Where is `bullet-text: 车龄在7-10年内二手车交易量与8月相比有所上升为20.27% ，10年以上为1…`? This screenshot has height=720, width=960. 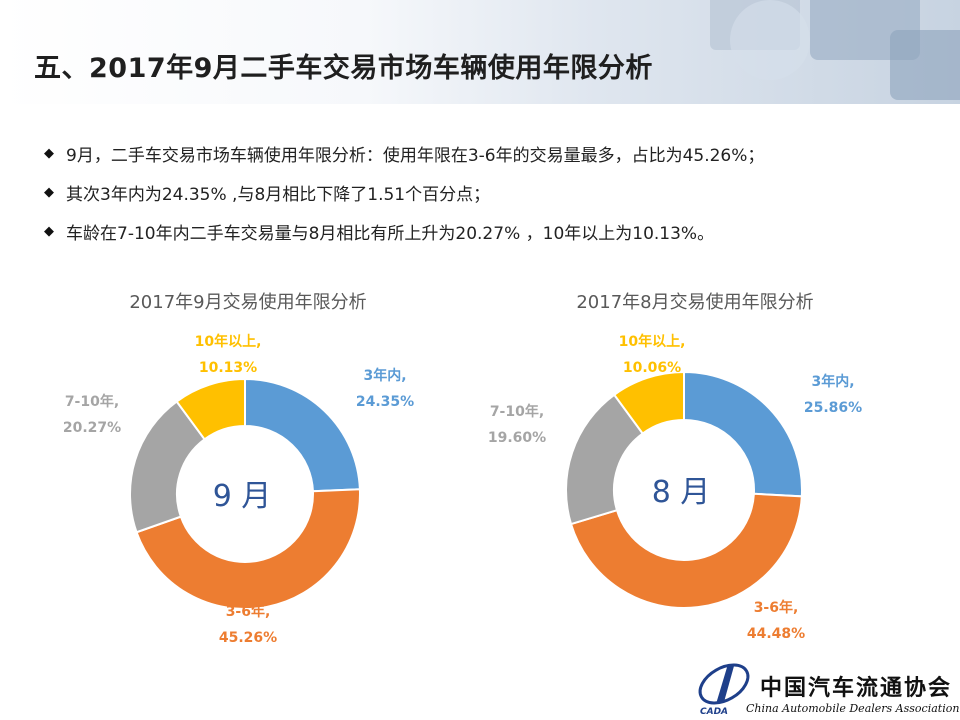
bullet-text: 车龄在7-10年内二手车交易量与8月相比有所上升为20.27% ，10年以上为1… is located at coordinates (390, 234).